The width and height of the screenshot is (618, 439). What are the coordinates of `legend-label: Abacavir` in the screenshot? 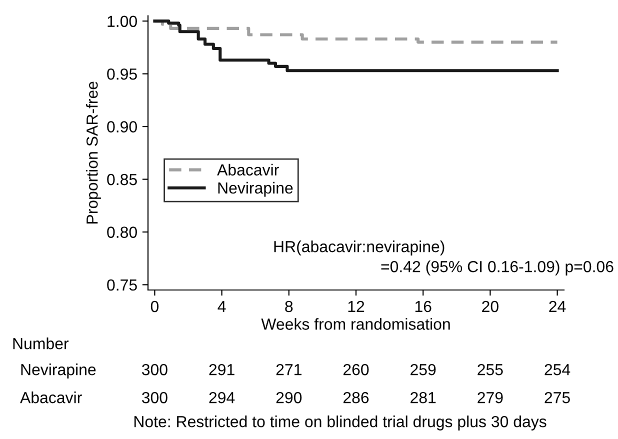 It's located at (248, 170).